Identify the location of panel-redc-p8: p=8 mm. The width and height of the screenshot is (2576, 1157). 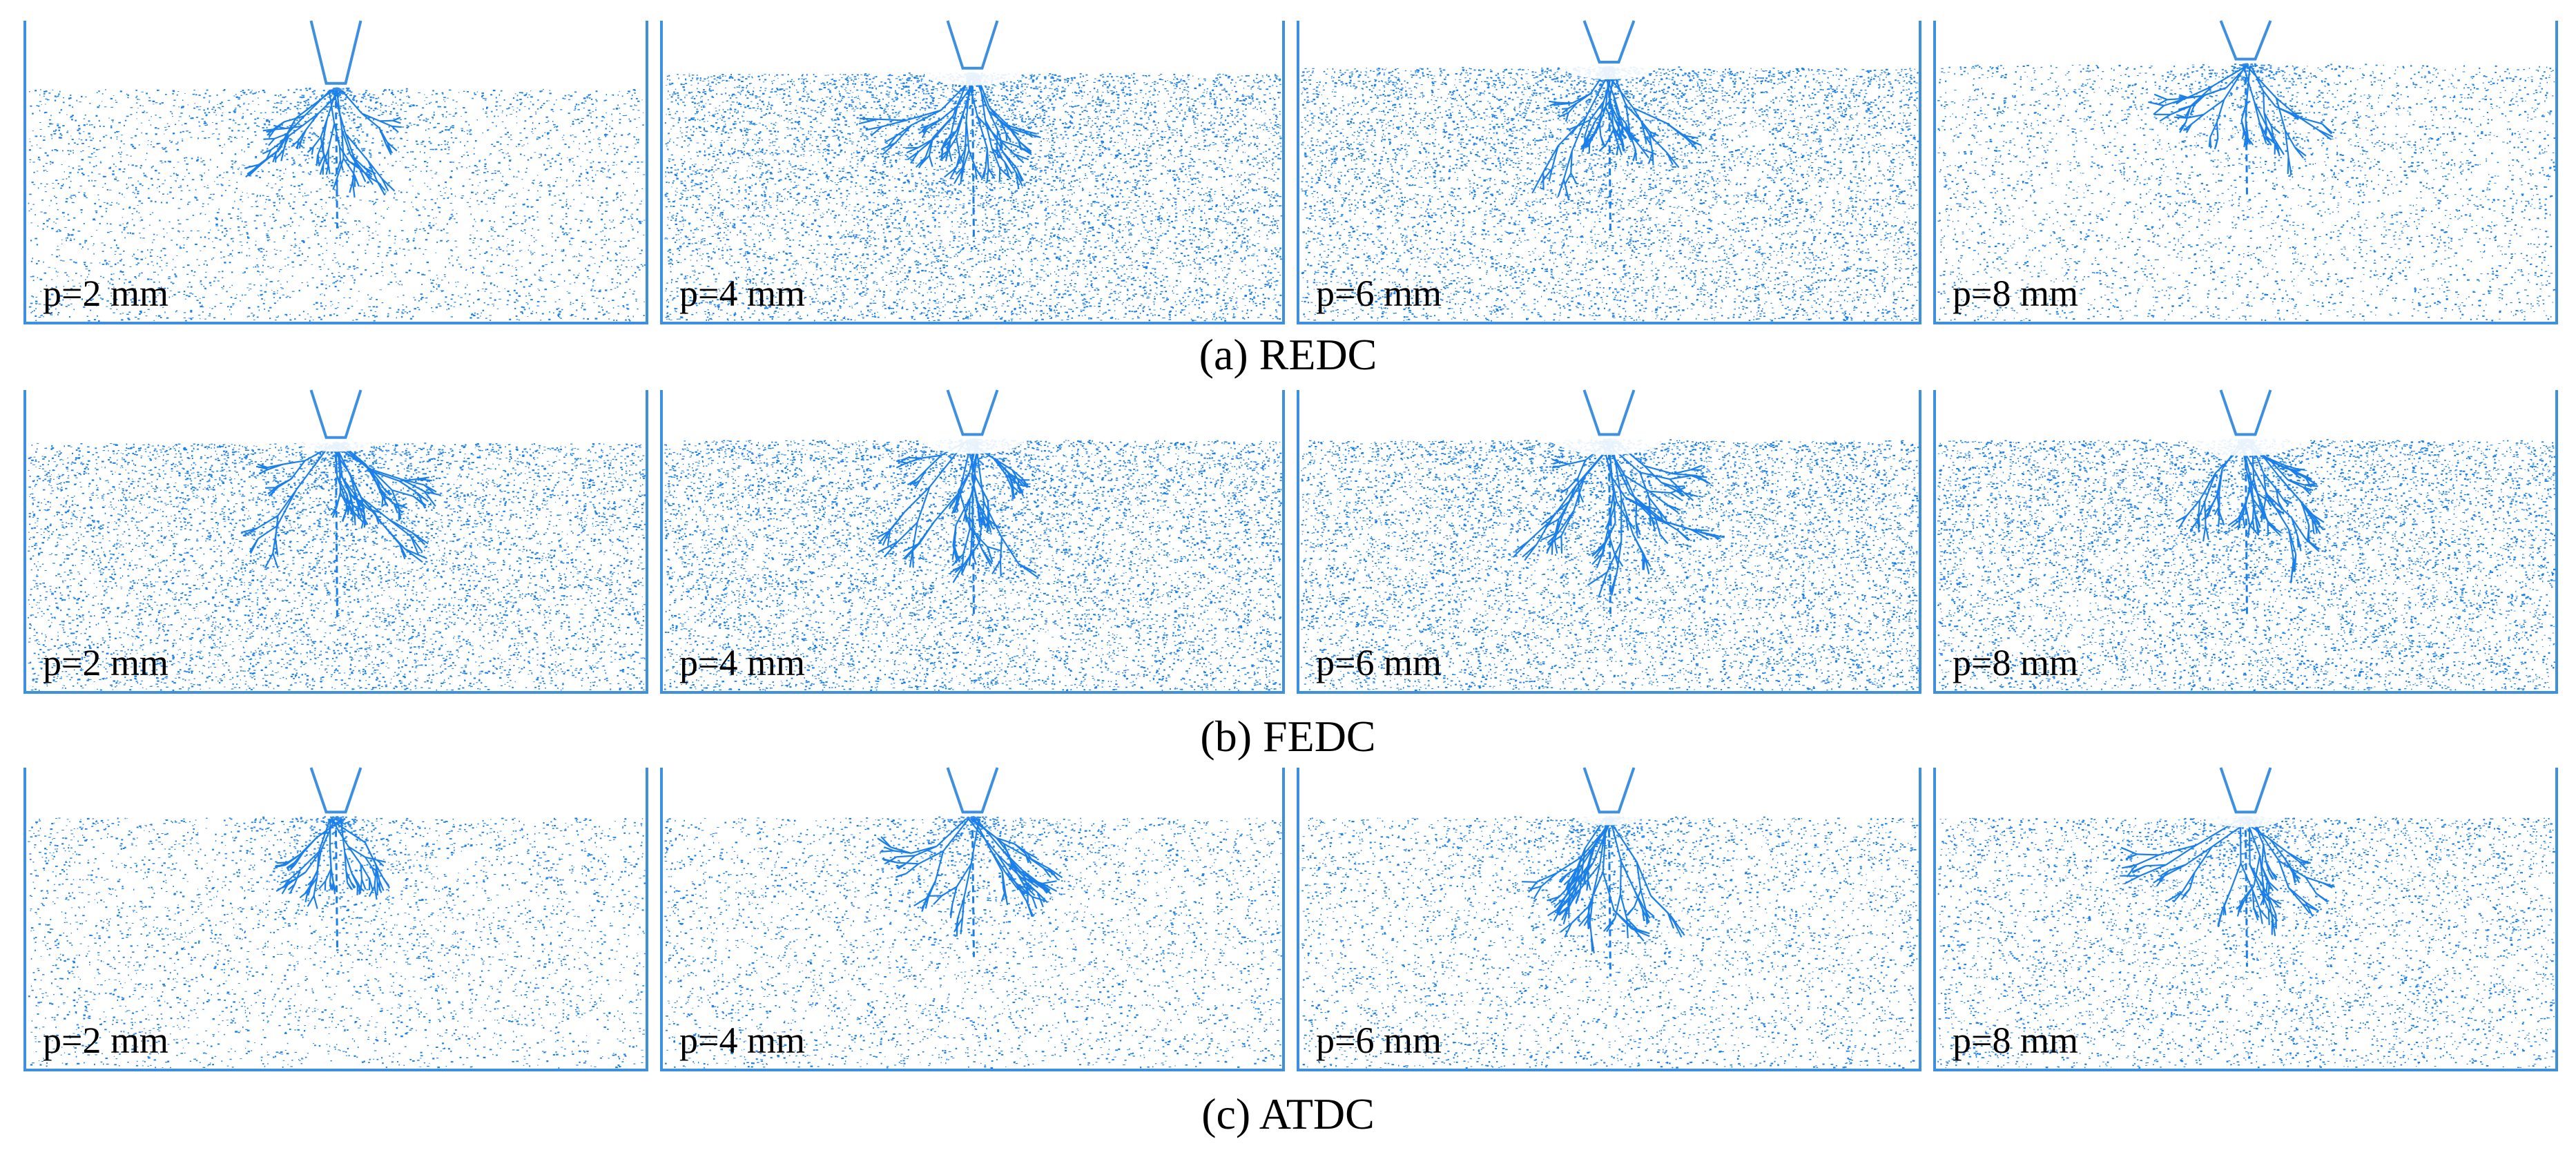
(2246, 172).